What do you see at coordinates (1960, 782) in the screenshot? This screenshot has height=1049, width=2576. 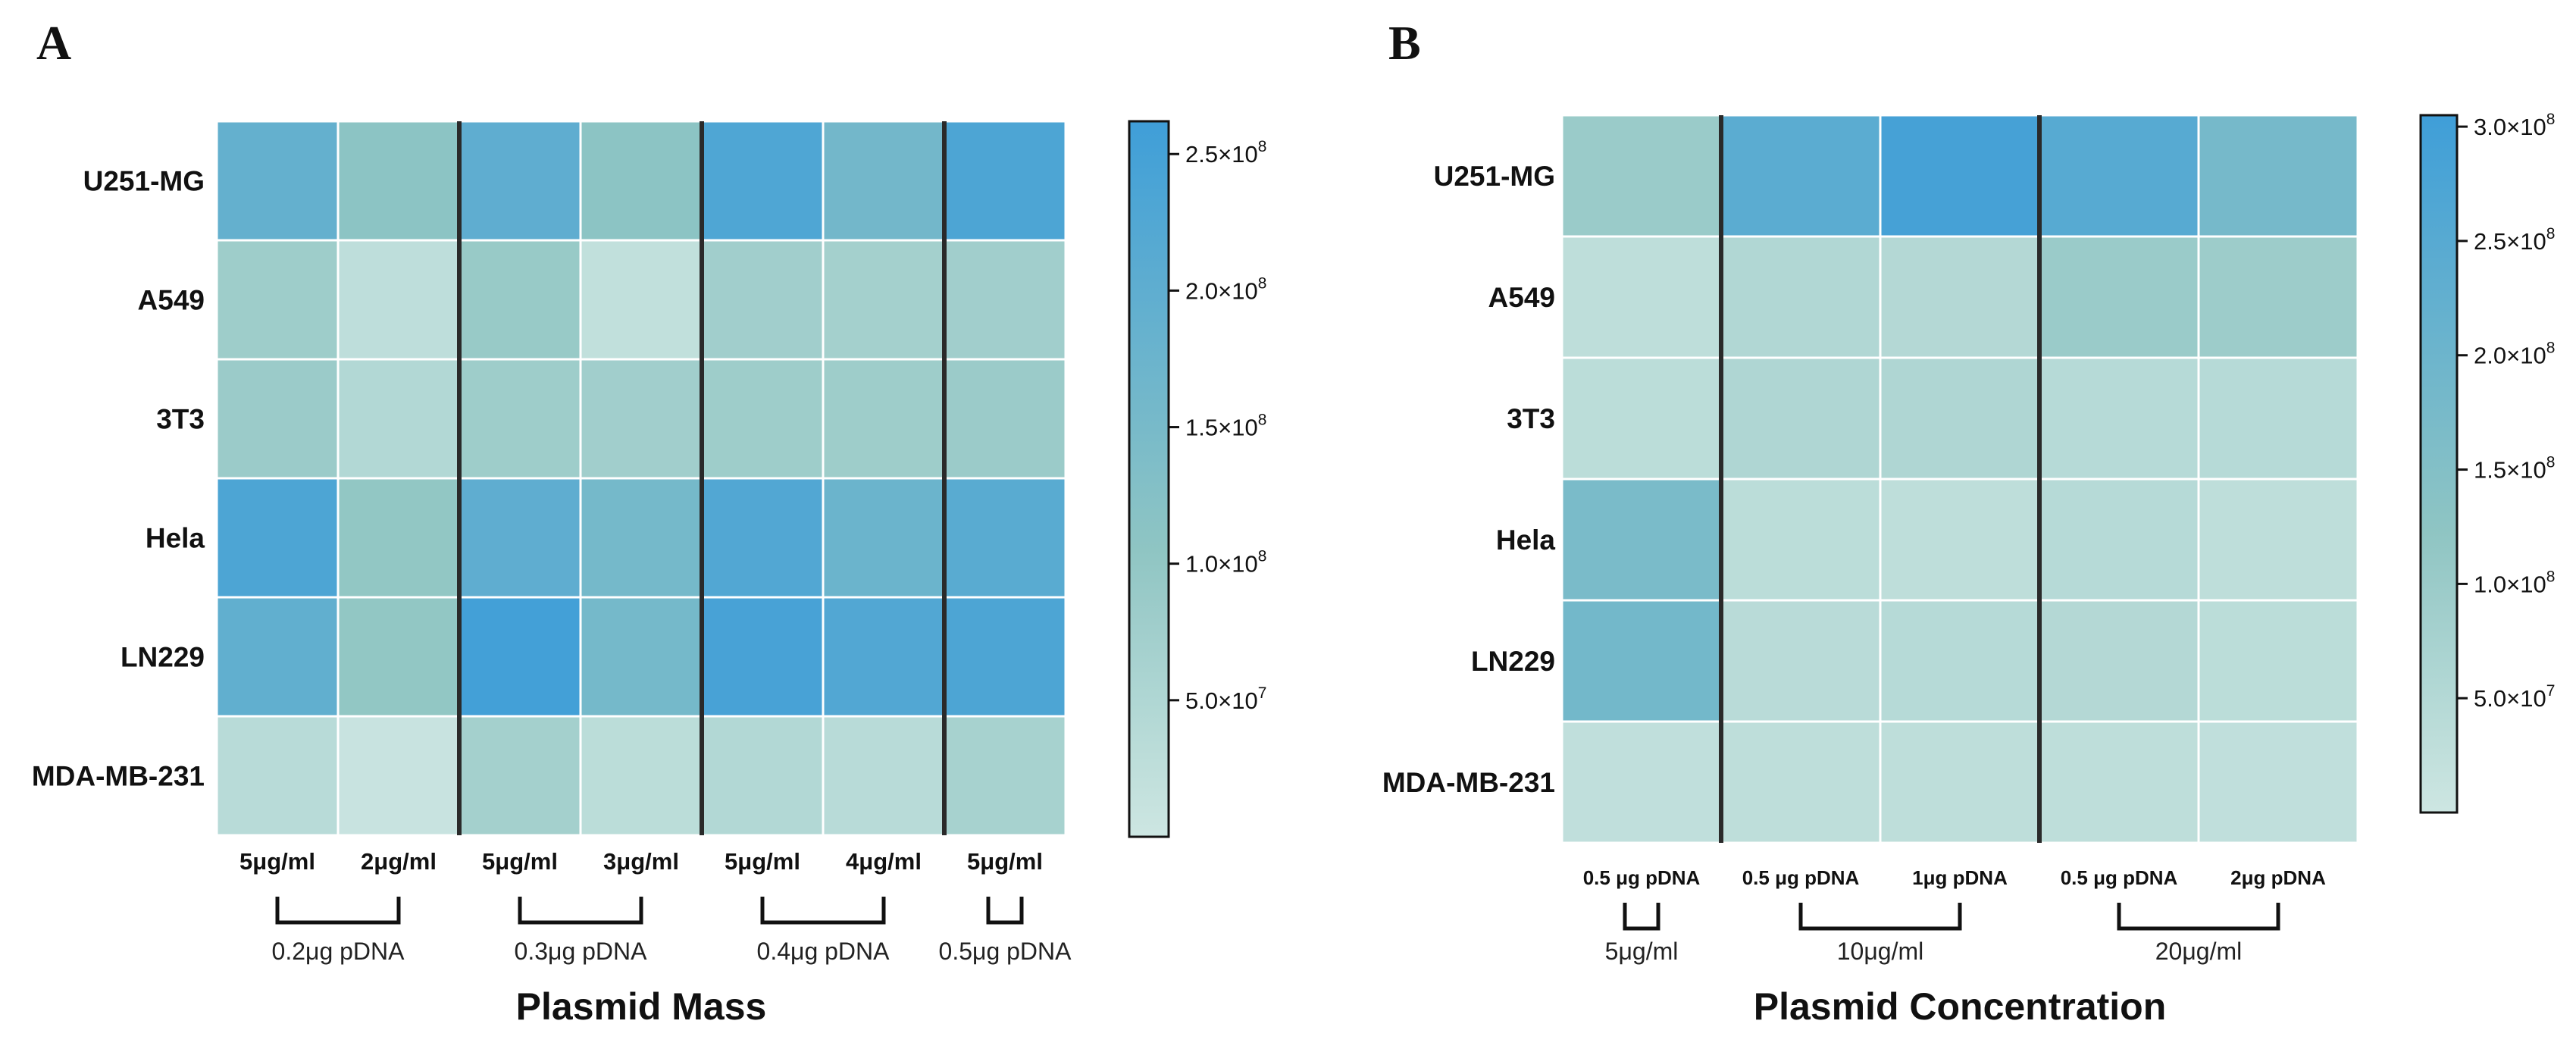 I see `heatmap-cell-b-r5-c2` at bounding box center [1960, 782].